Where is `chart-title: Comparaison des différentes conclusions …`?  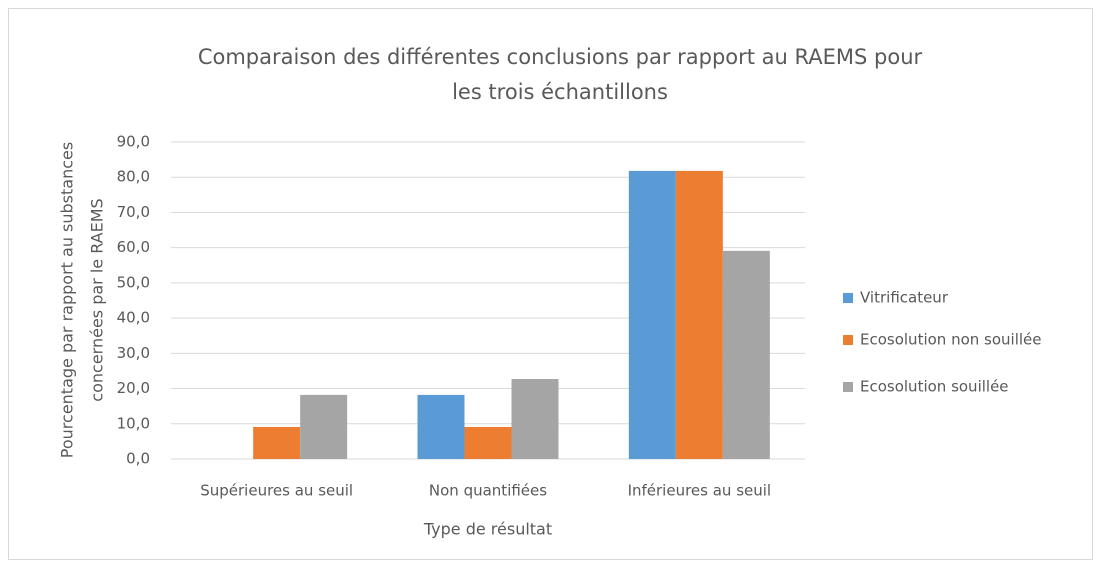 chart-title: Comparaison des différentes conclusions … is located at coordinates (560, 57).